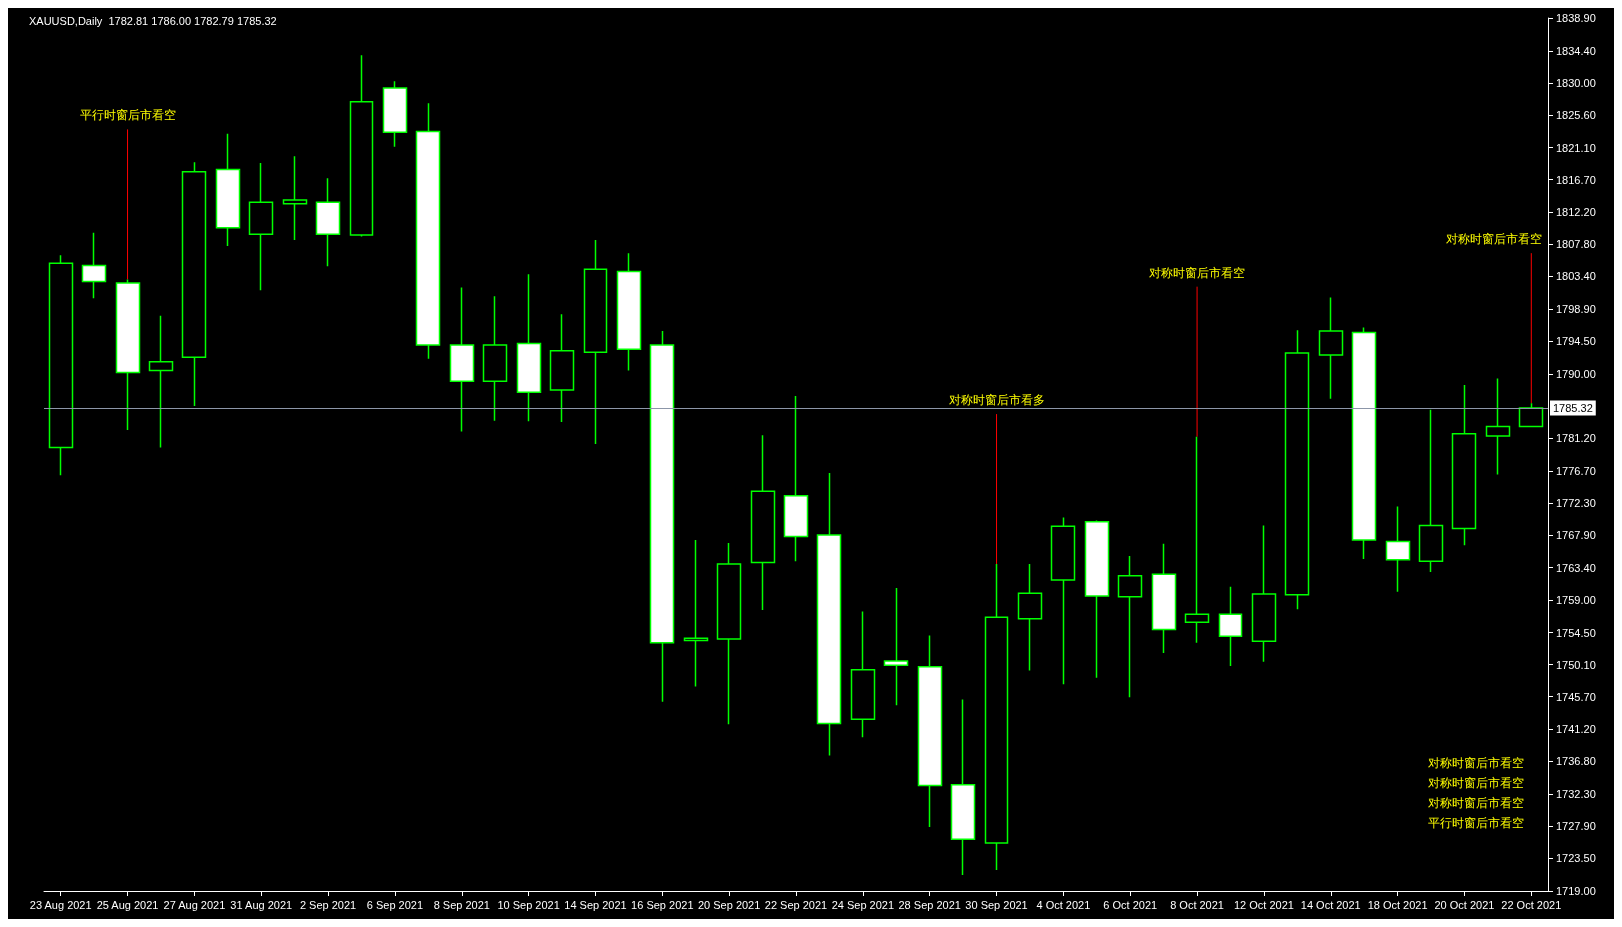  Describe the element at coordinates (1576, 82) in the screenshot. I see `y-tick-label: 1830.00` at that location.